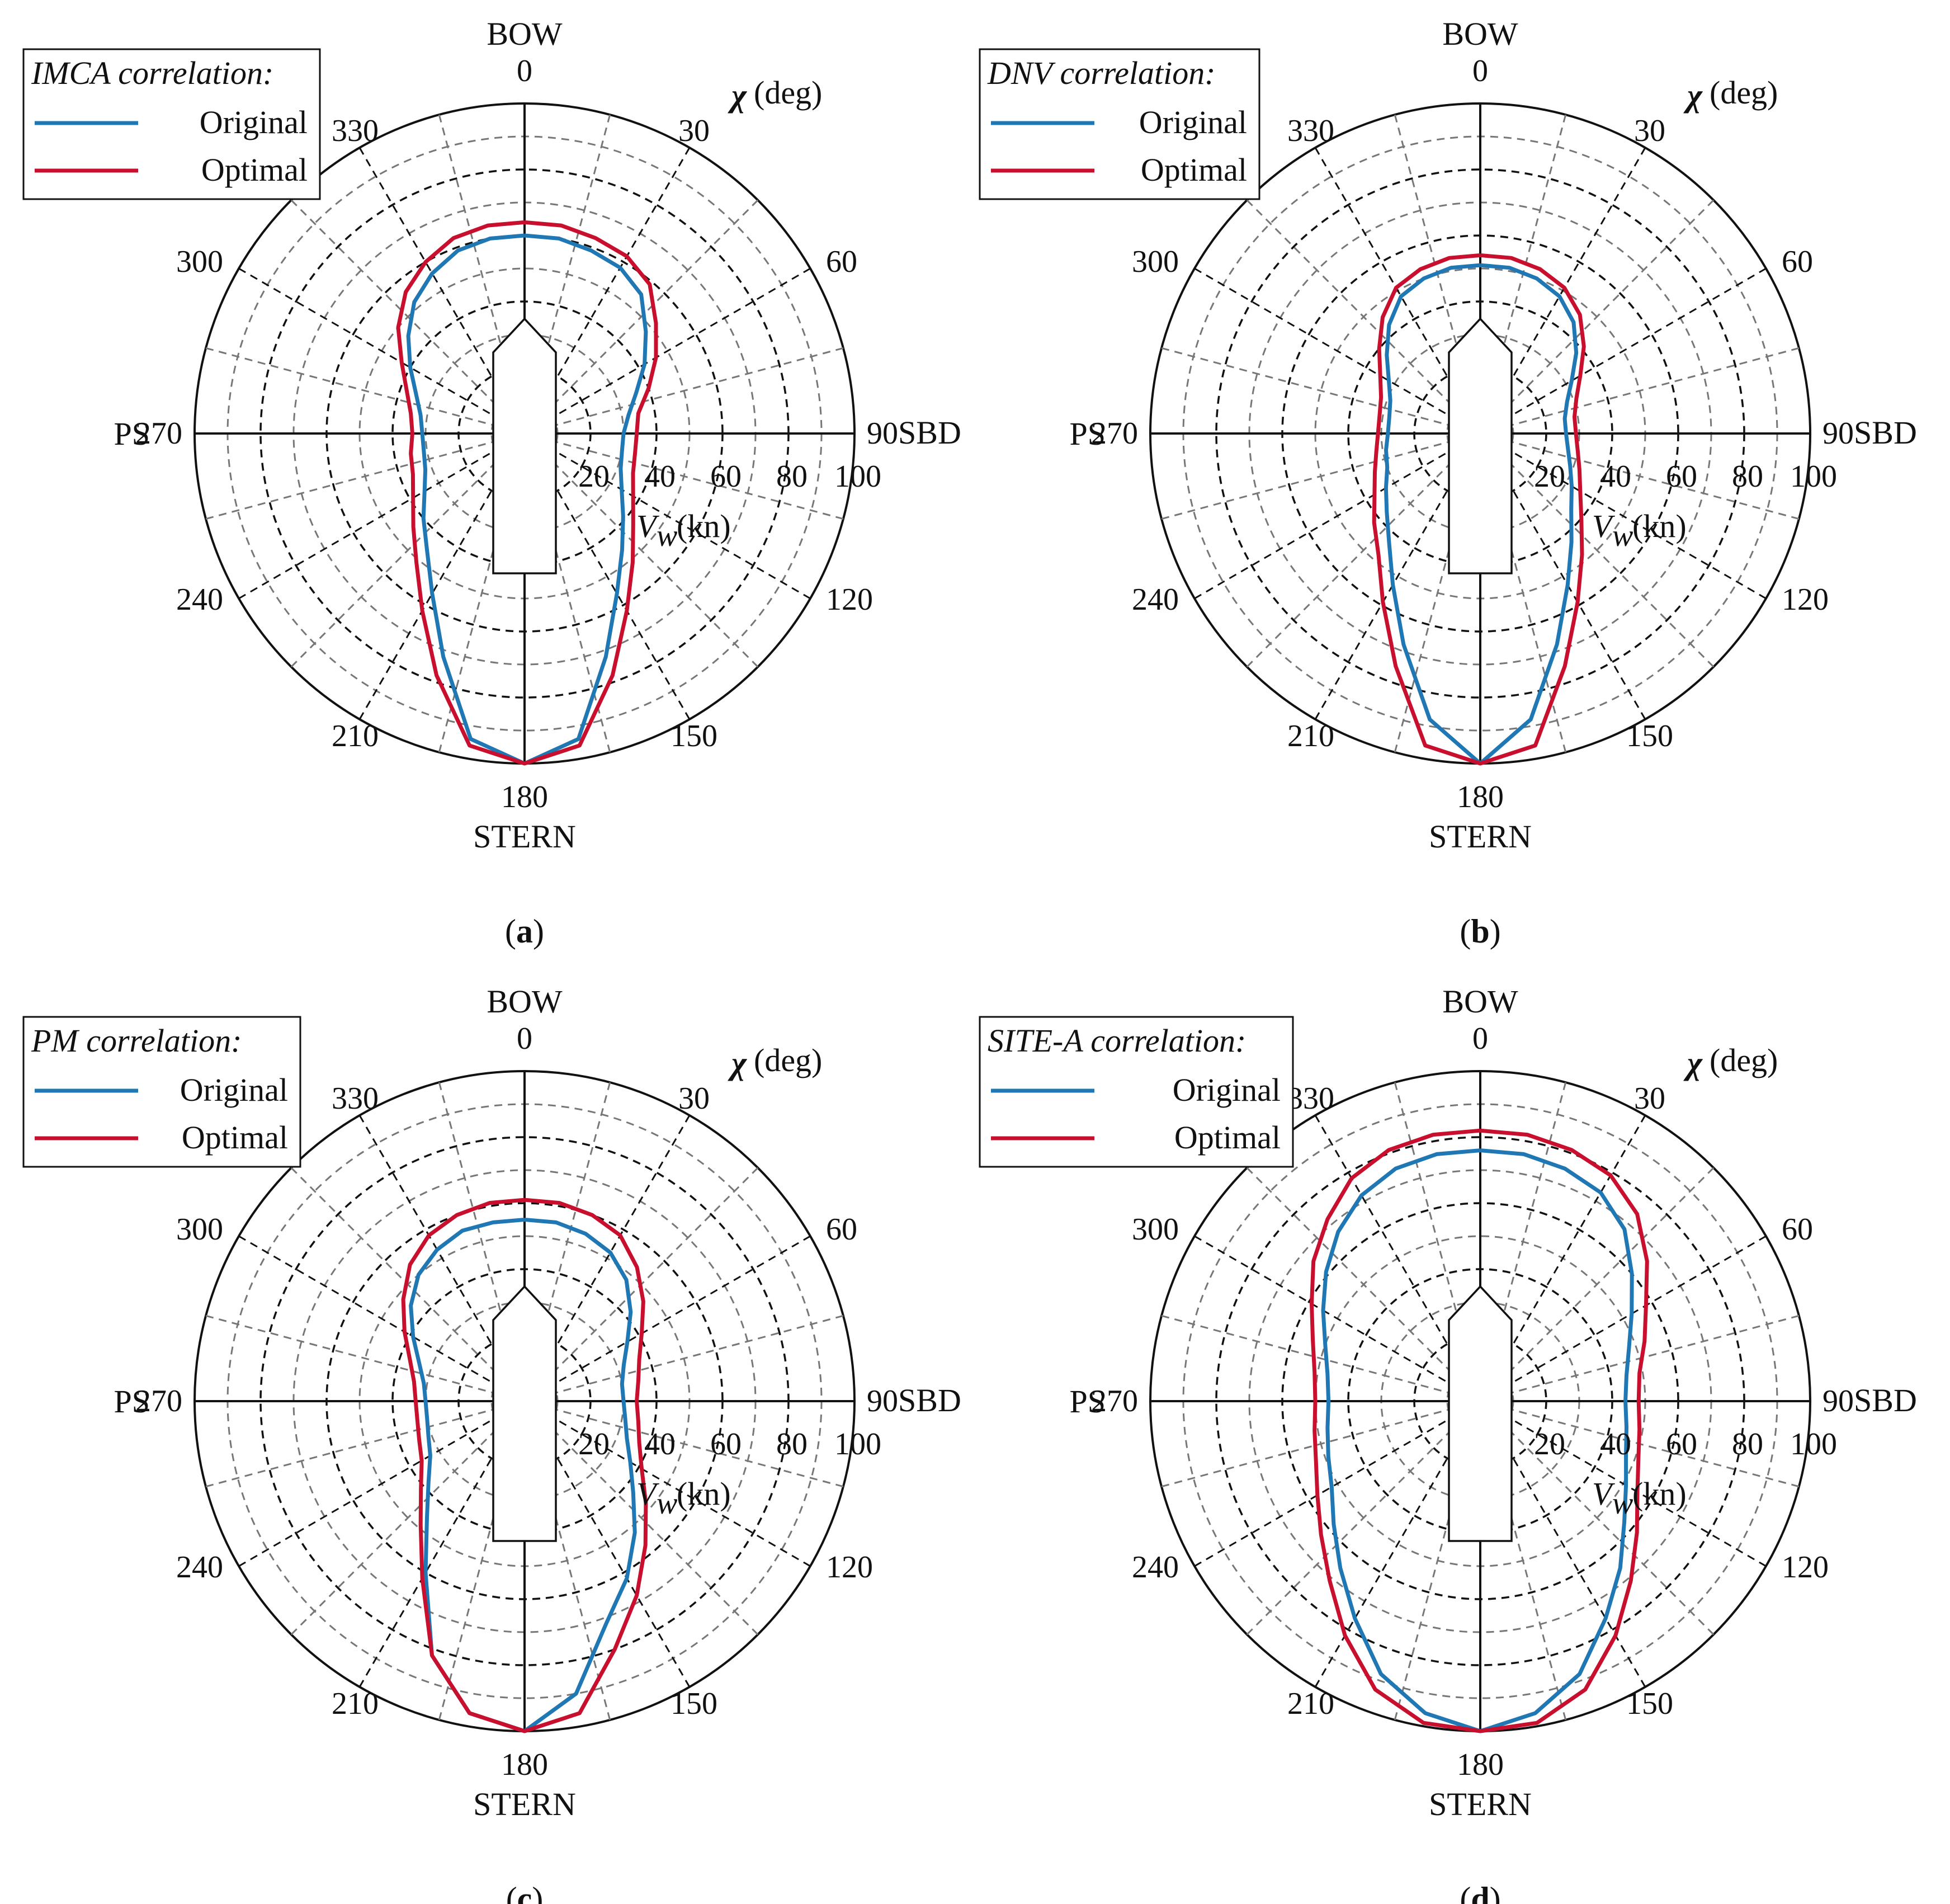 The height and width of the screenshot is (1904, 1950). I want to click on stern-label: STERN, so click(524, 836).